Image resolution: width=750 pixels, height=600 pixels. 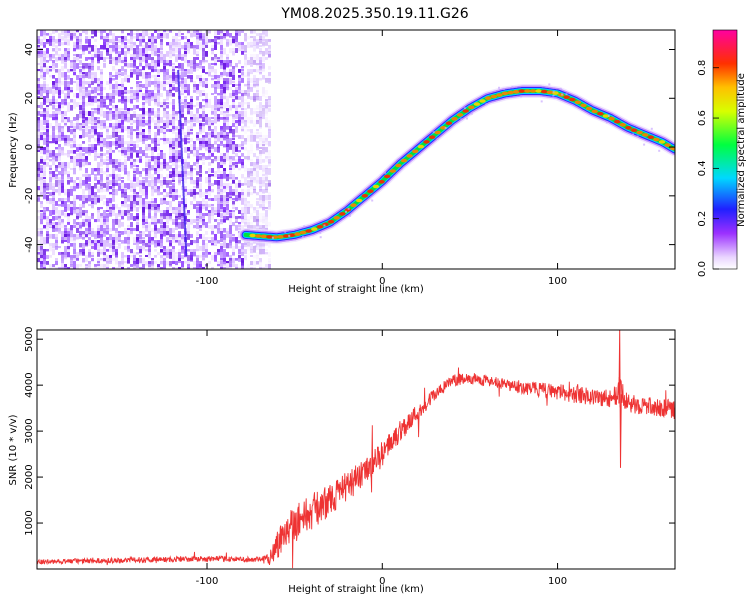 What do you see at coordinates (725, 149) in the screenshot?
I see `colorbar-bar` at bounding box center [725, 149].